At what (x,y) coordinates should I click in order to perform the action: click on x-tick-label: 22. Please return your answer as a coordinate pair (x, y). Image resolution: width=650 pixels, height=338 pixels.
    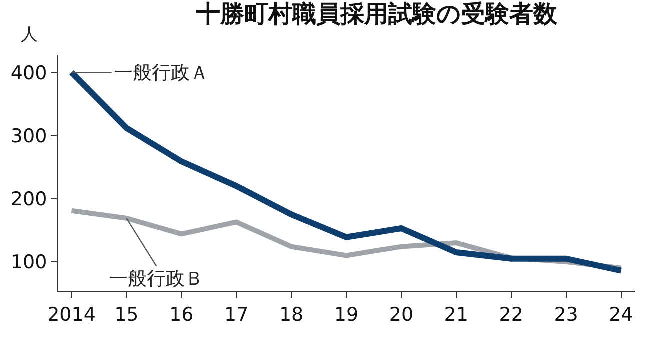
    Looking at the image, I should click on (511, 315).